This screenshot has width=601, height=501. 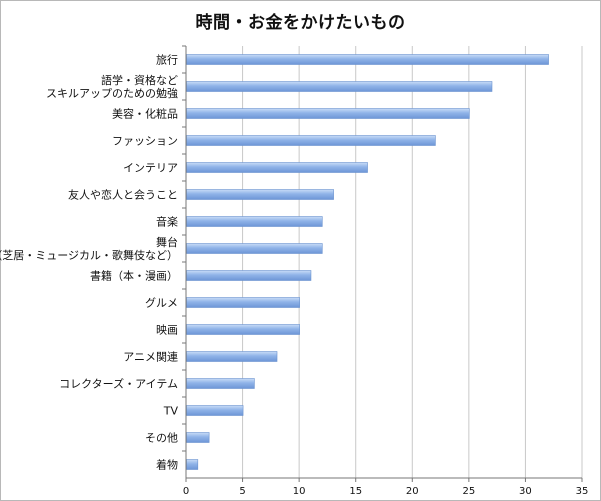 I want to click on category-label: アニメ関連, so click(x=150, y=357).